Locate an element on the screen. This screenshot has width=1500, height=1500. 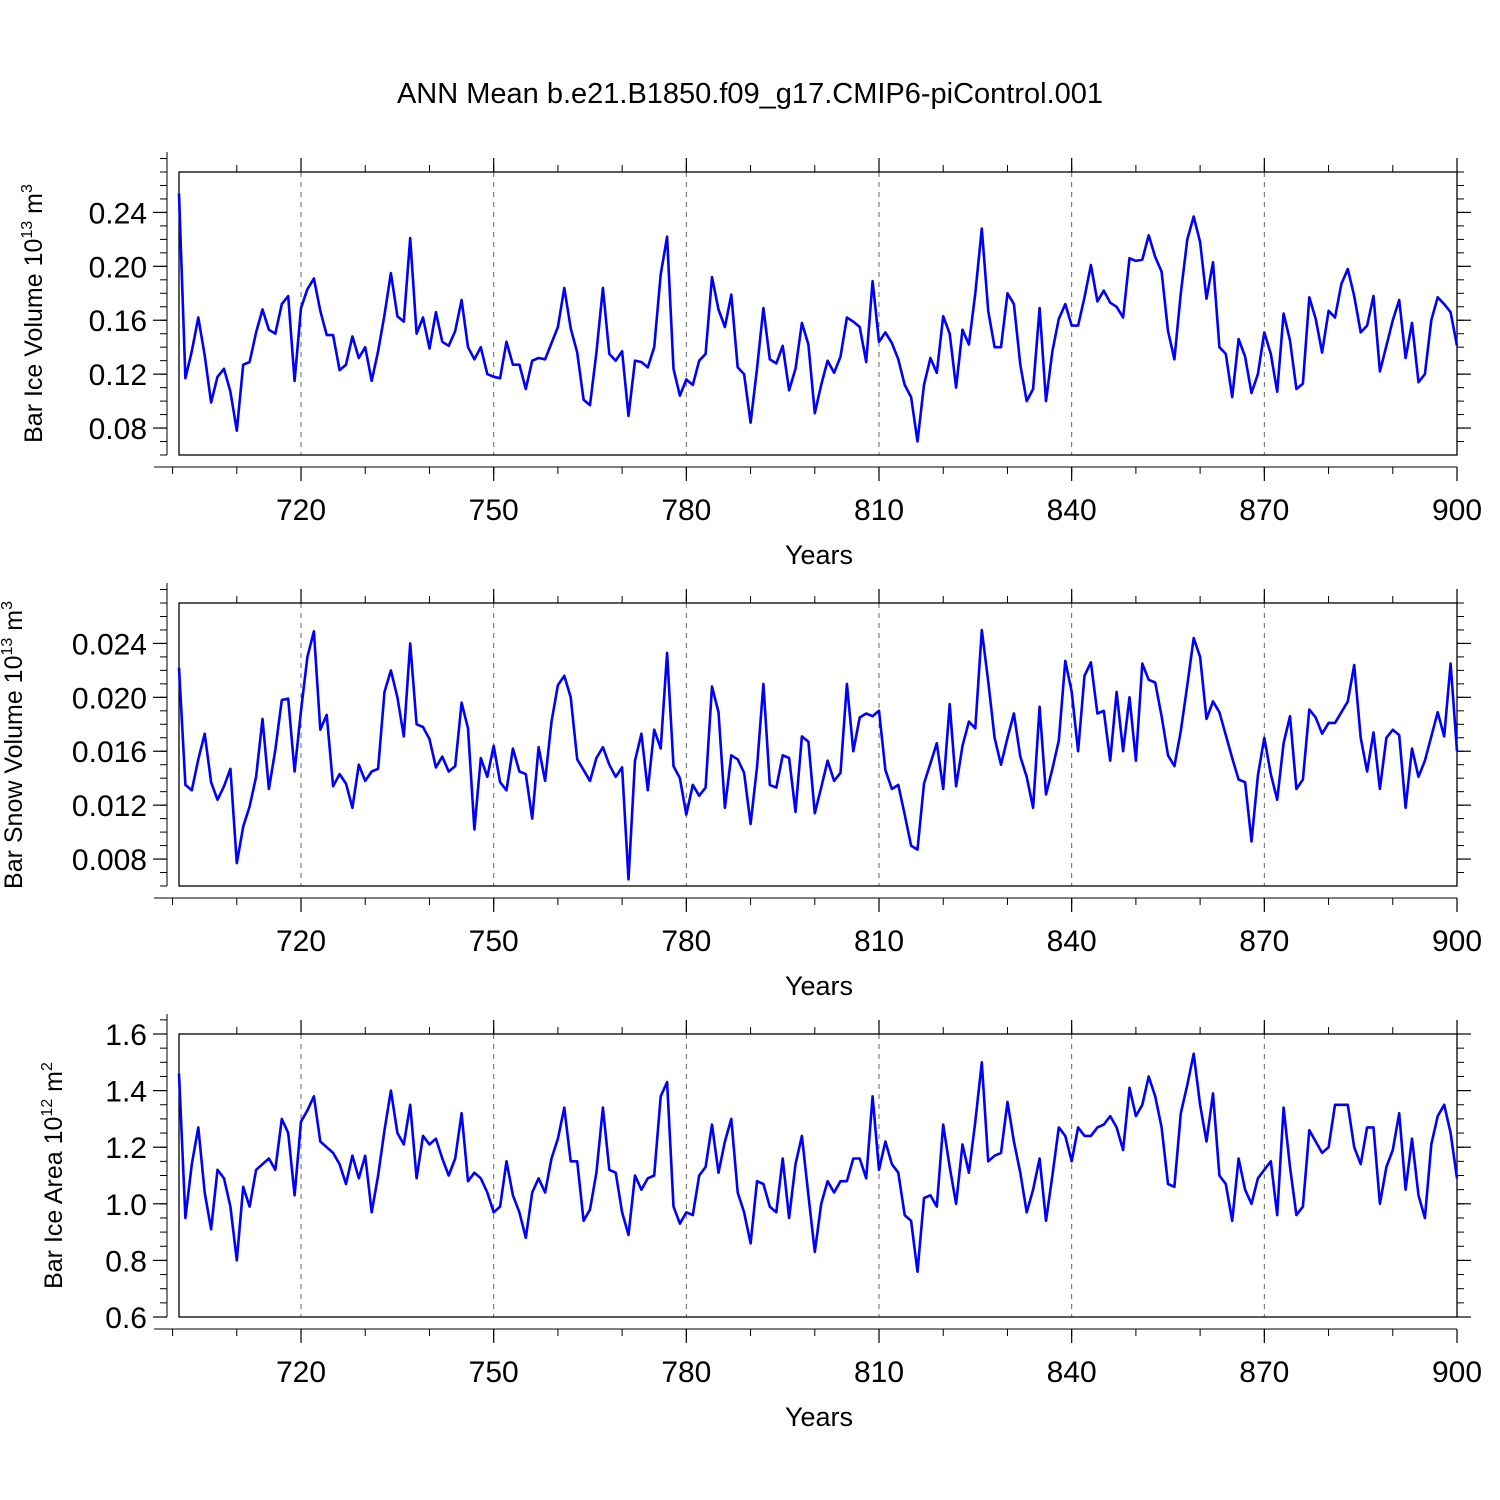
y-tick-label: 0.08 is located at coordinates (118, 429).